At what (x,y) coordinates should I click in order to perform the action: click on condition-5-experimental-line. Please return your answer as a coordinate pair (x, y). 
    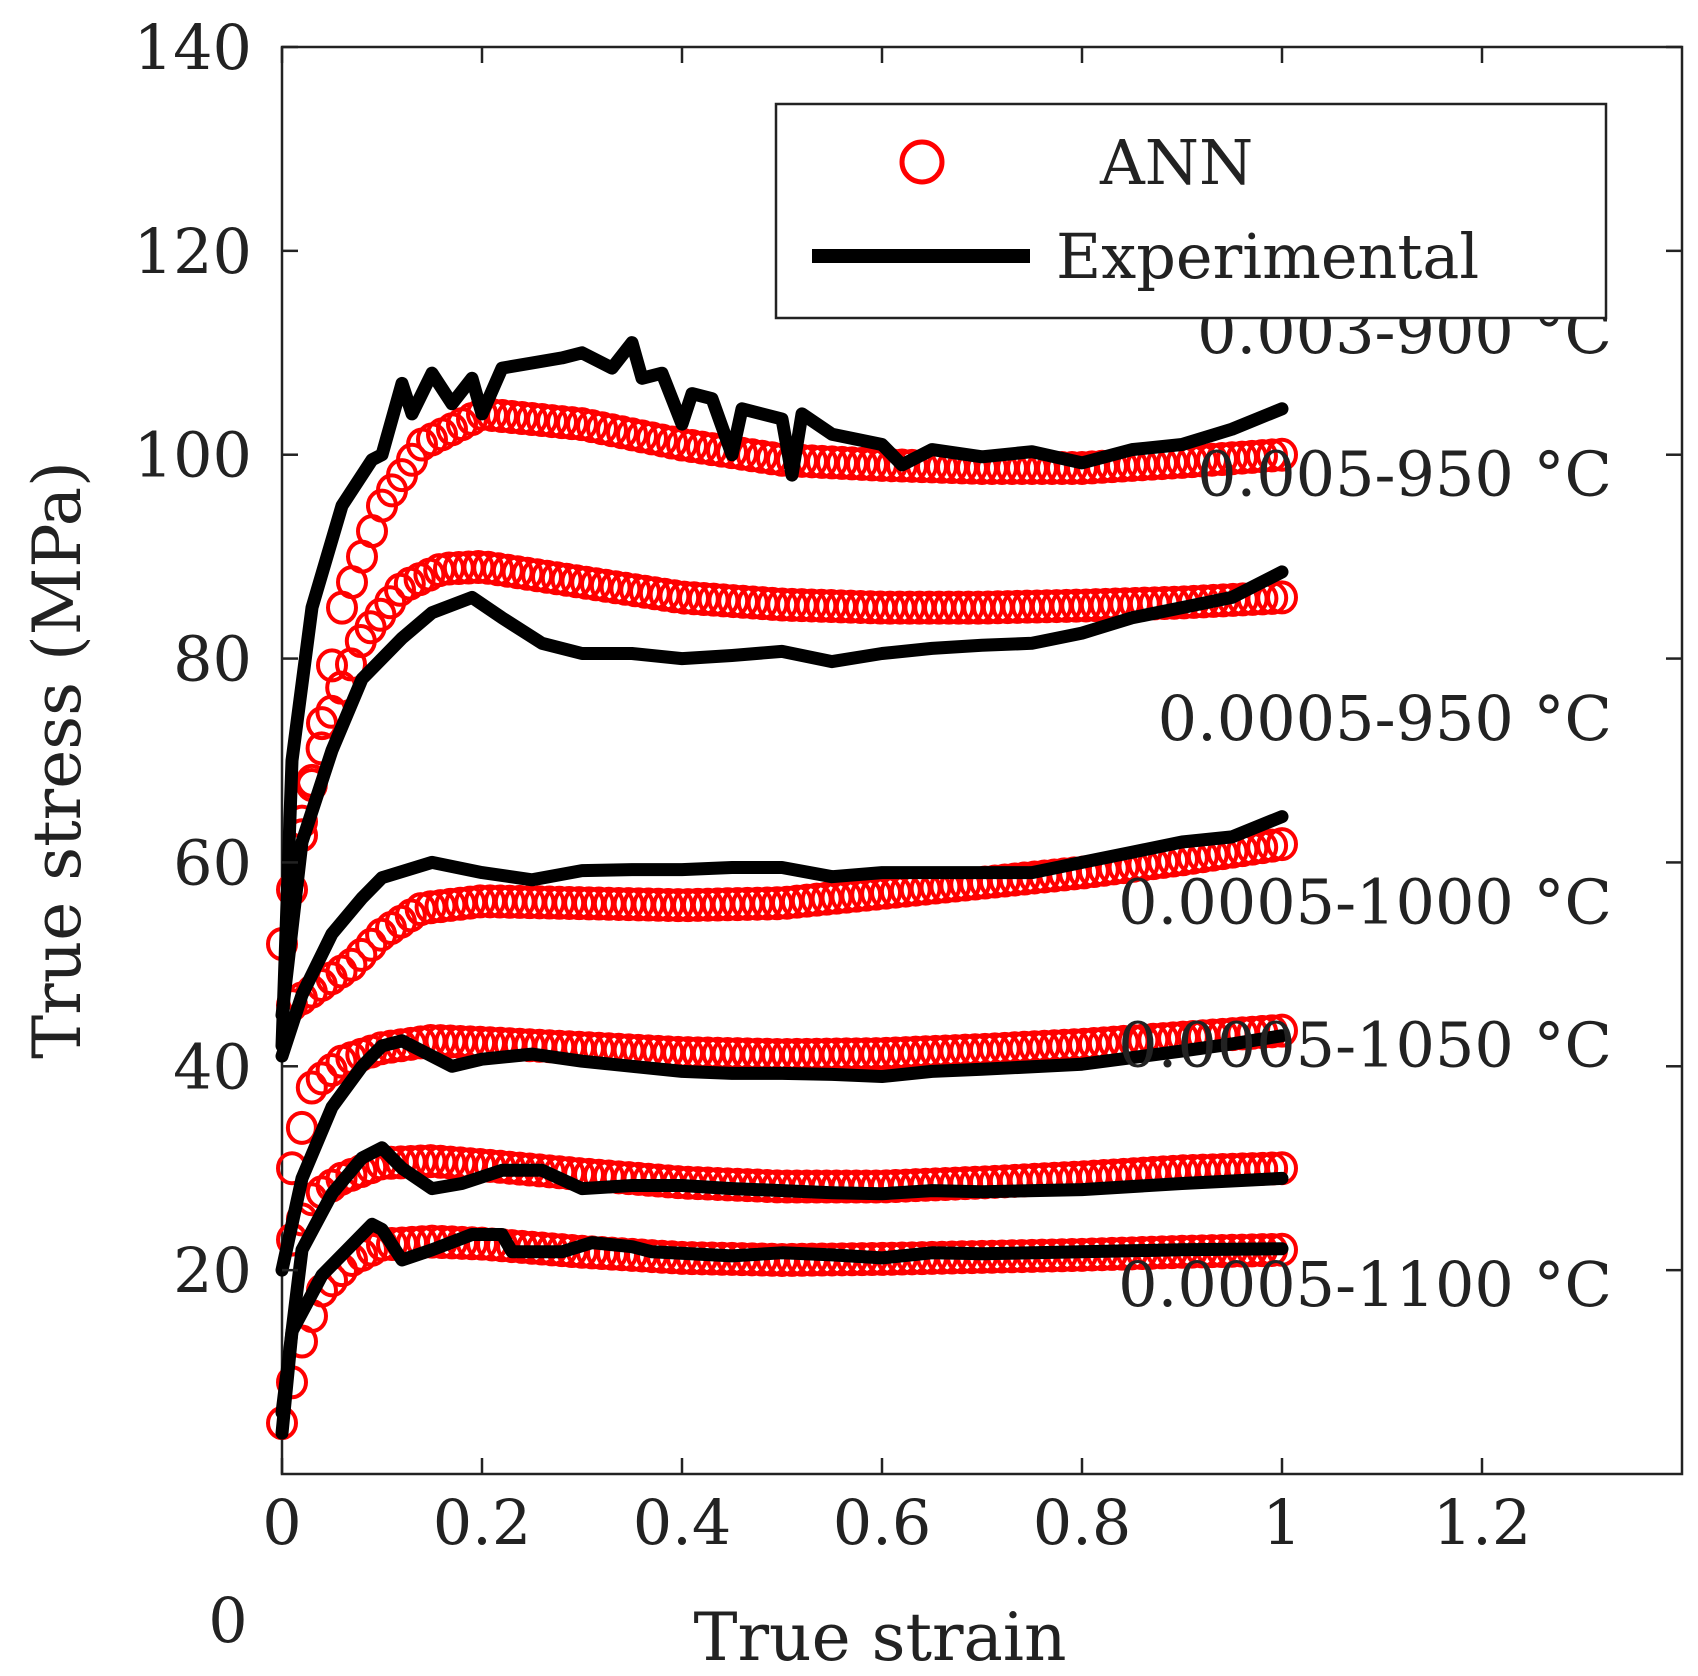
    Looking at the image, I should click on (782, 1328).